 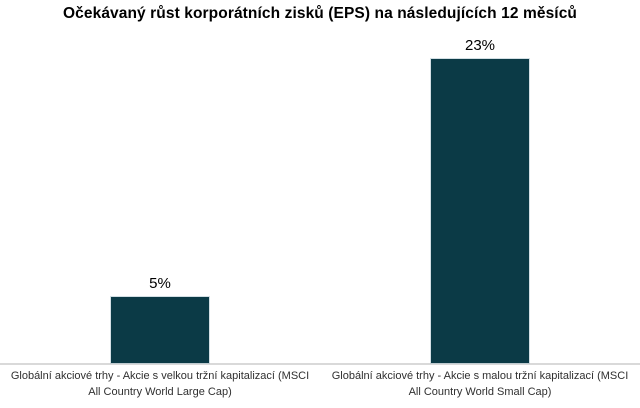 I want to click on bar-value-label: 5%, so click(x=160, y=283).